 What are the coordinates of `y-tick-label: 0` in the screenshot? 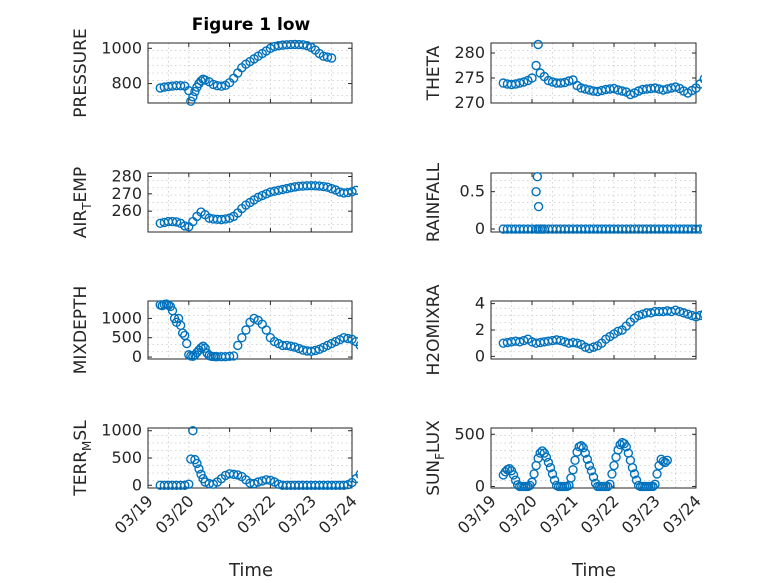 It's located at (480, 485).